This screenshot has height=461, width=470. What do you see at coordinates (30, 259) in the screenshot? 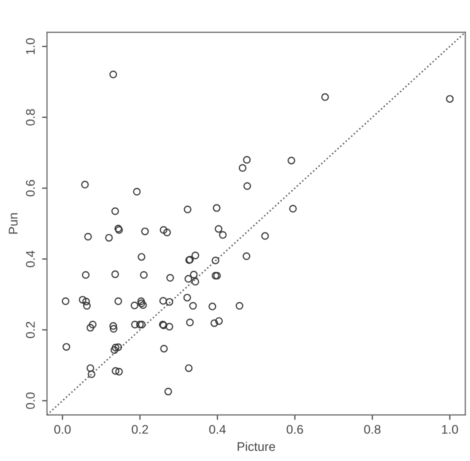
I see `y-tick-label: 0.4` at bounding box center [30, 259].